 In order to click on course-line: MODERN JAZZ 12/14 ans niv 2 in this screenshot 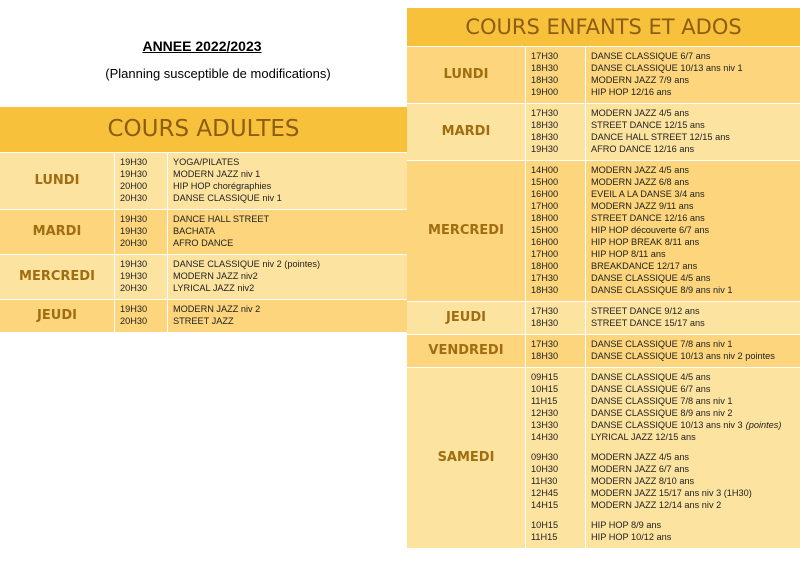, I will do `click(695, 505)`.